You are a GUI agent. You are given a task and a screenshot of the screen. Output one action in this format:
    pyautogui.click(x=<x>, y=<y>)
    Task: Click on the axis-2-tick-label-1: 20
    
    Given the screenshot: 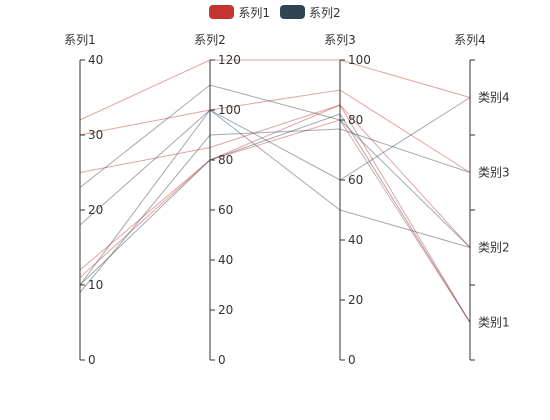 What is the action you would take?
    pyautogui.click(x=225, y=310)
    